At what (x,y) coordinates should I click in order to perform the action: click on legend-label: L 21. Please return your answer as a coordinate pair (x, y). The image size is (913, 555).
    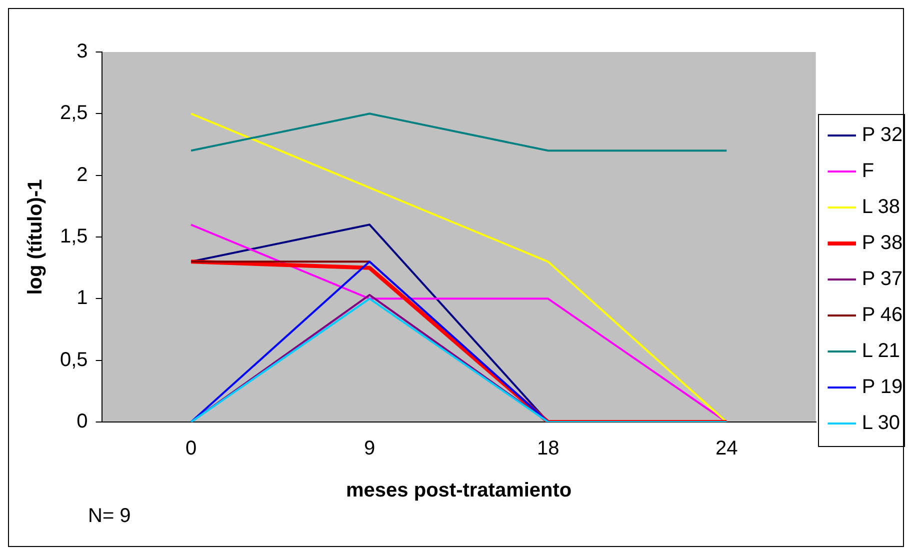
    Looking at the image, I should click on (881, 351).